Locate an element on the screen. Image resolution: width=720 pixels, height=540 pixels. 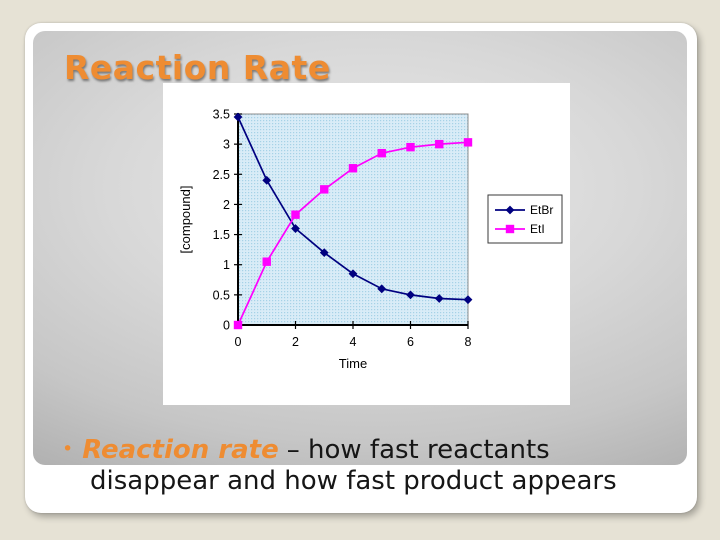
svg-text: 4 is located at coordinates (353, 342).